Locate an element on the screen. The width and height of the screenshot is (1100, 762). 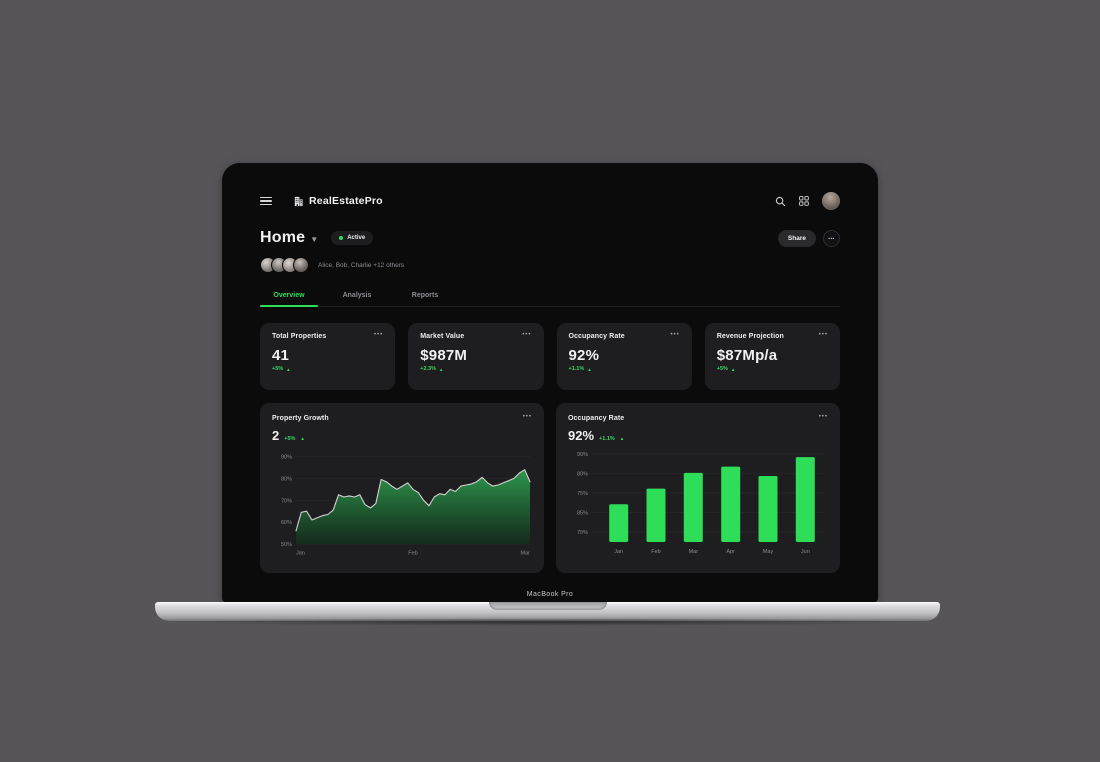
hamburger-menu-icon is located at coordinates (266, 201).